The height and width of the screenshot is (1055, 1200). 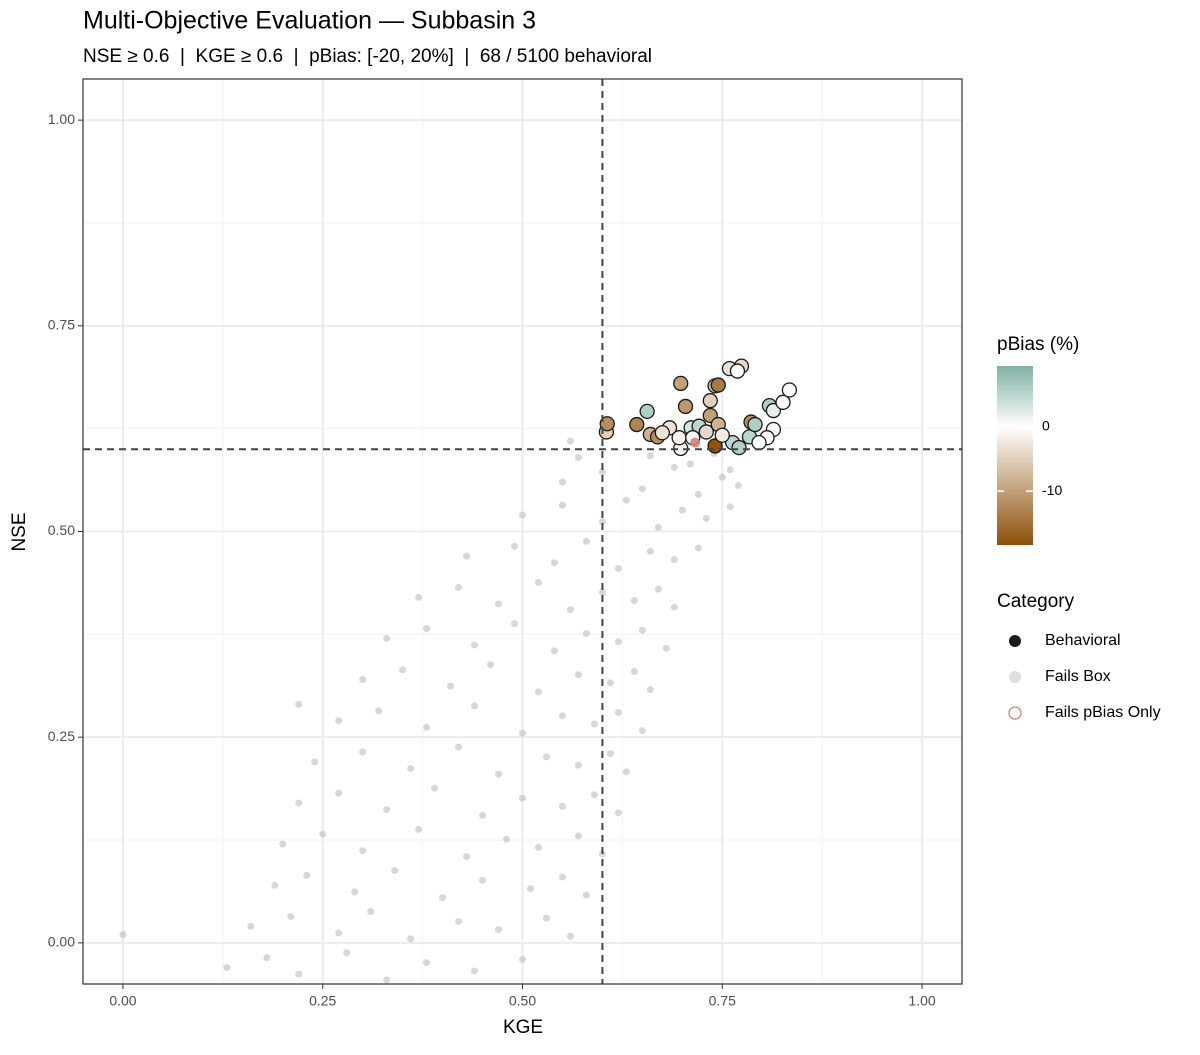 What do you see at coordinates (61, 530) in the screenshot?
I see `y-tick-label: 0.50` at bounding box center [61, 530].